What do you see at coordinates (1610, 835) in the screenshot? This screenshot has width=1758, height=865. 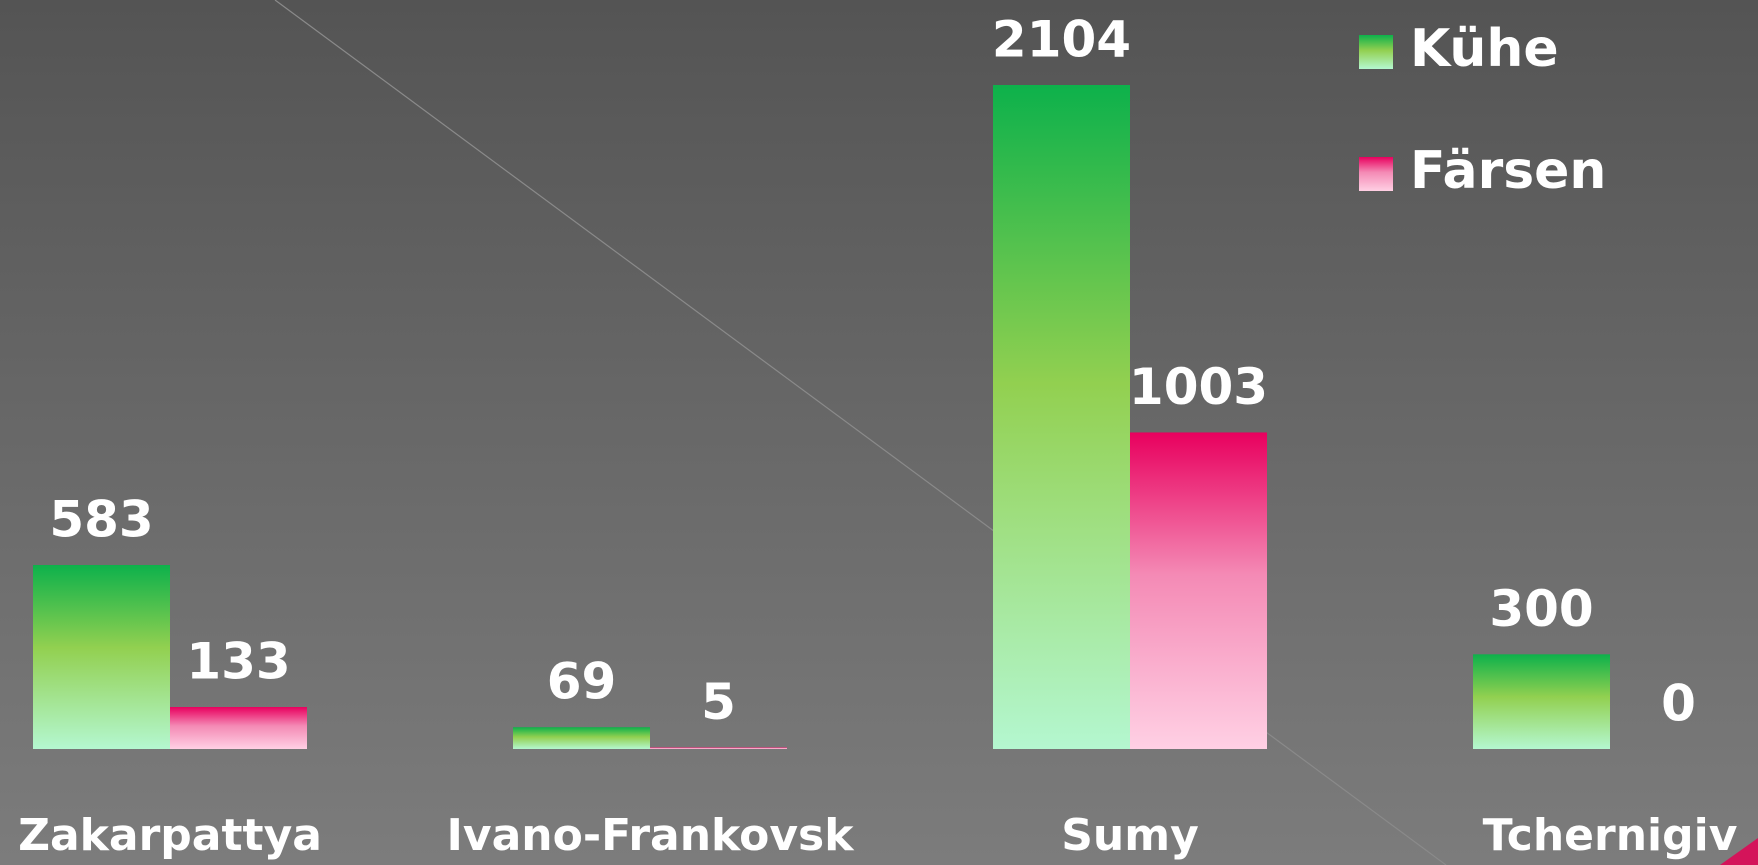 I see `x-tick-label: Tchernigiv` at bounding box center [1610, 835].